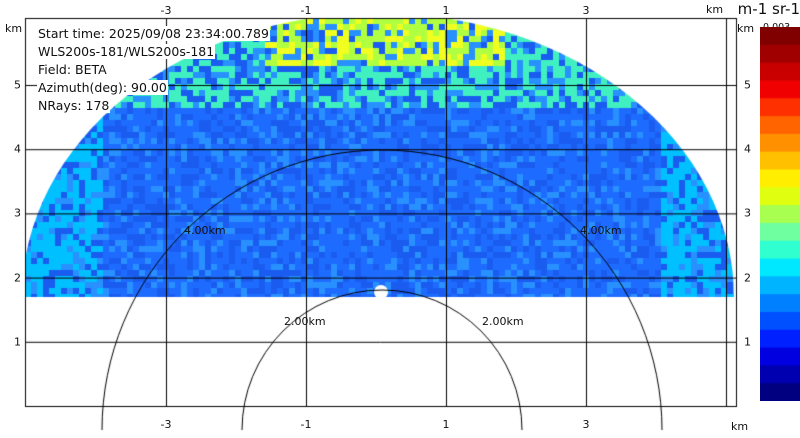 This screenshot has width=800, height=438. Describe the element at coordinates (102, 87) in the screenshot. I see `info-line: Azimuth(deg): 90.00` at that location.